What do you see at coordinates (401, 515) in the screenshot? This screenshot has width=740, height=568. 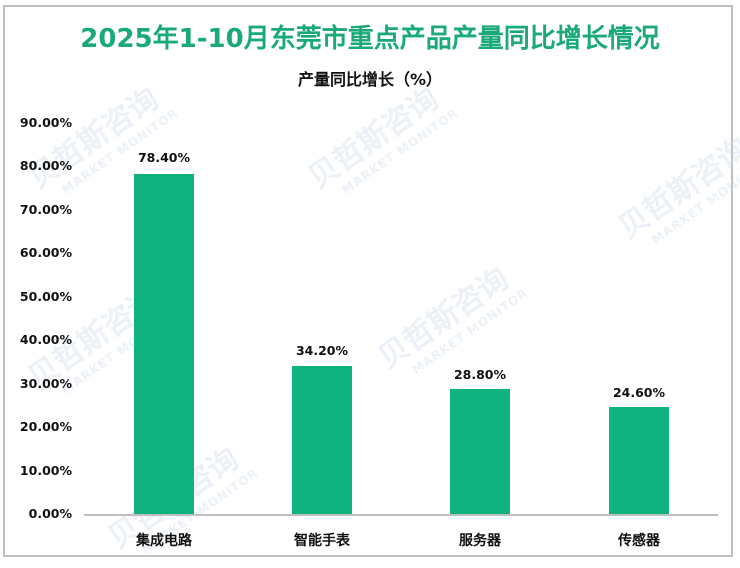 I see `x-axis-line` at bounding box center [401, 515].